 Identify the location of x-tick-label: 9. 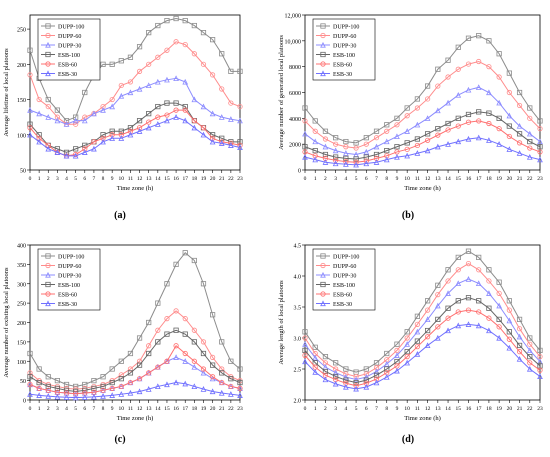
(112, 409).